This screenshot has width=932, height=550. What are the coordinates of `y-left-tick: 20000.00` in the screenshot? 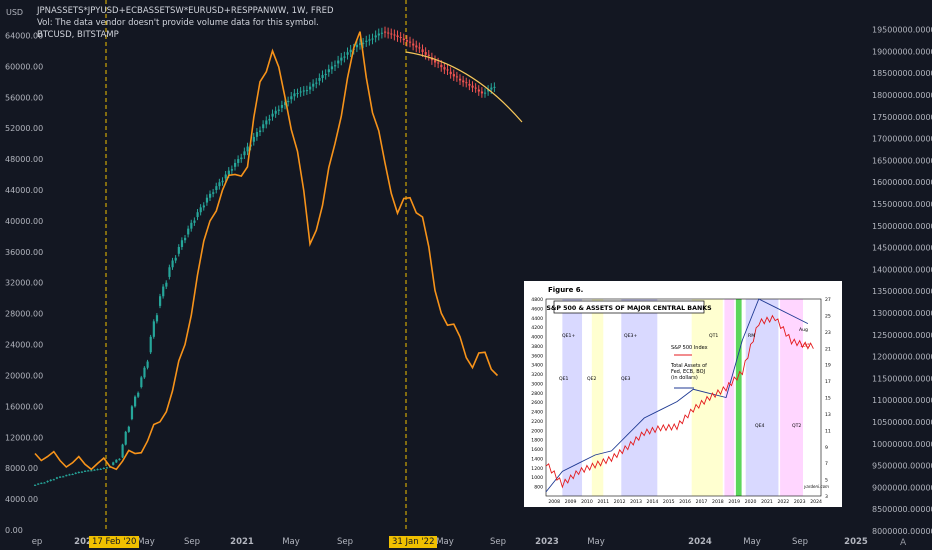 It's located at (24, 375).